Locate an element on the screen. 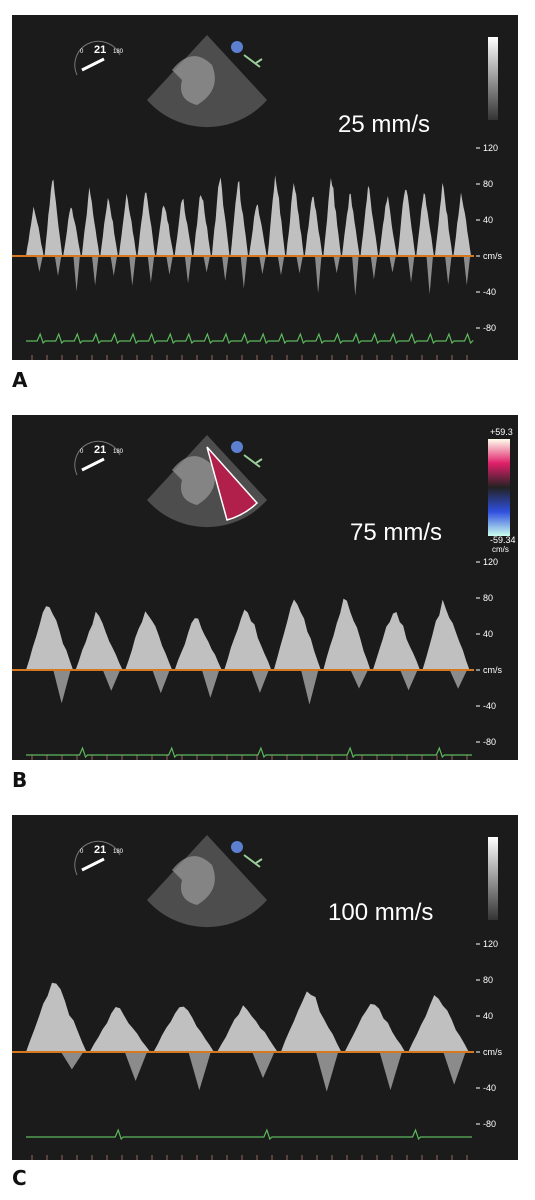 This screenshot has width=535, height=1200. scale-label: cm/s is located at coordinates (492, 256).